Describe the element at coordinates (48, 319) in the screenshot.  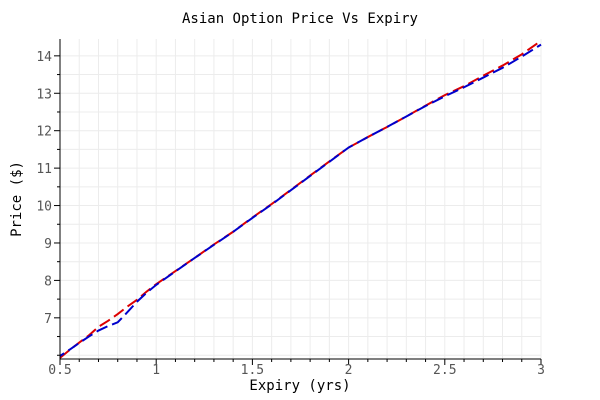
I see `y-tick-label: 7` at that location.